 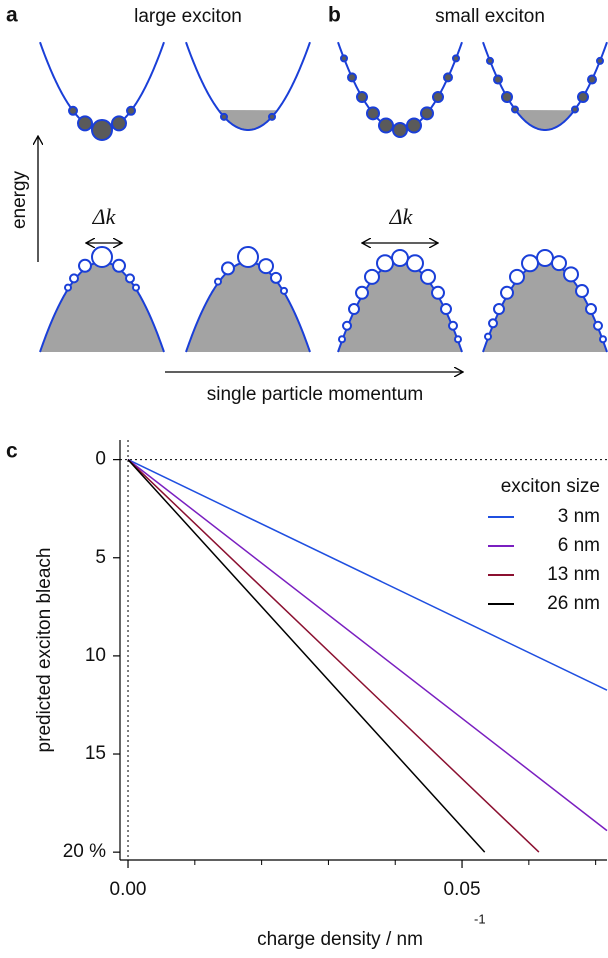 What do you see at coordinates (480, 918) in the screenshot?
I see `x-axis-label-sup: -1` at bounding box center [480, 918].